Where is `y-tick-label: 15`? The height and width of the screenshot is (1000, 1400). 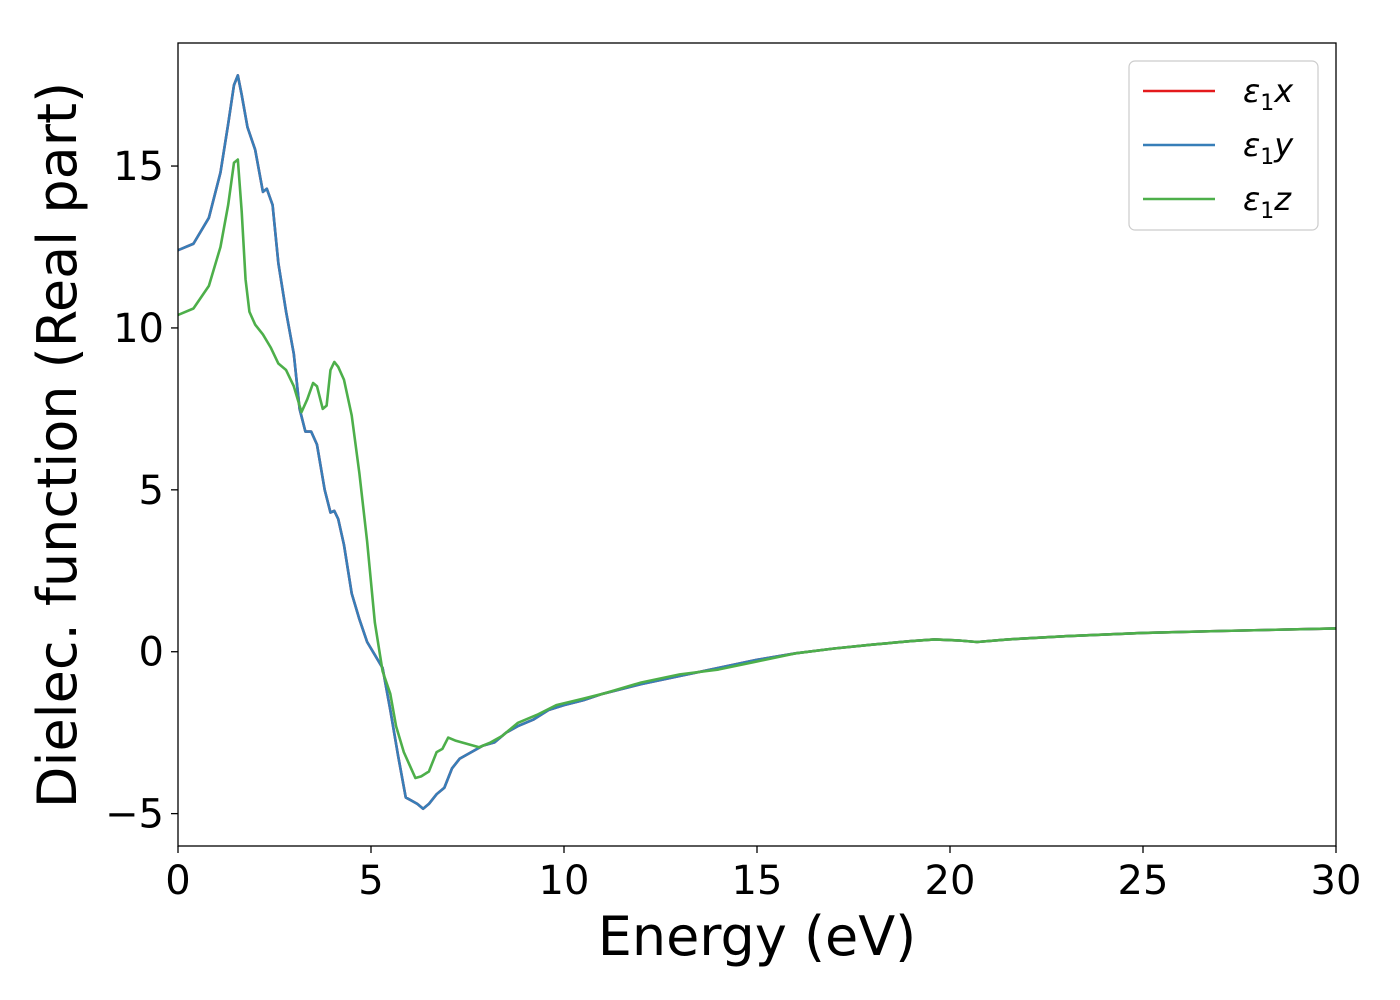 y-tick-label: 15 is located at coordinates (138, 167).